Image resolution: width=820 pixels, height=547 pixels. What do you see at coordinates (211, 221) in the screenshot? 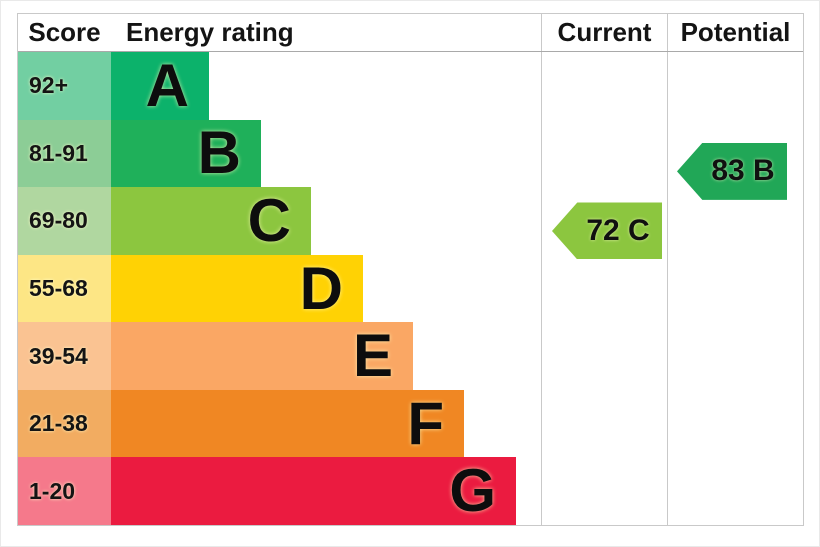
I see `rating-bar-c: C` at bounding box center [211, 221].